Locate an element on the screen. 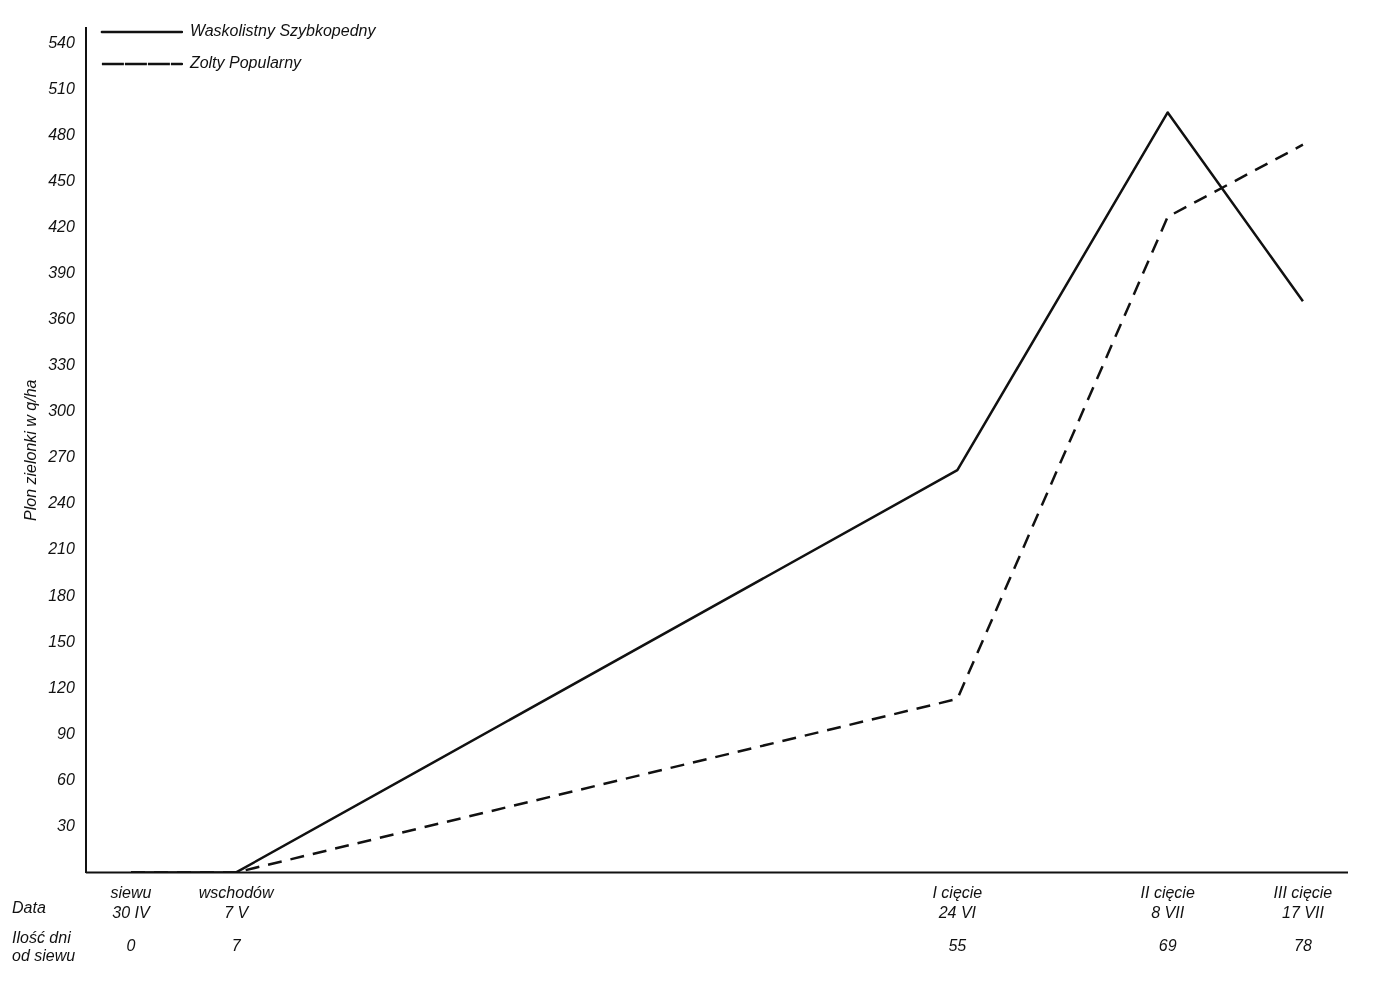 The image size is (1389, 990). y-tick-label: 180 is located at coordinates (61, 595).